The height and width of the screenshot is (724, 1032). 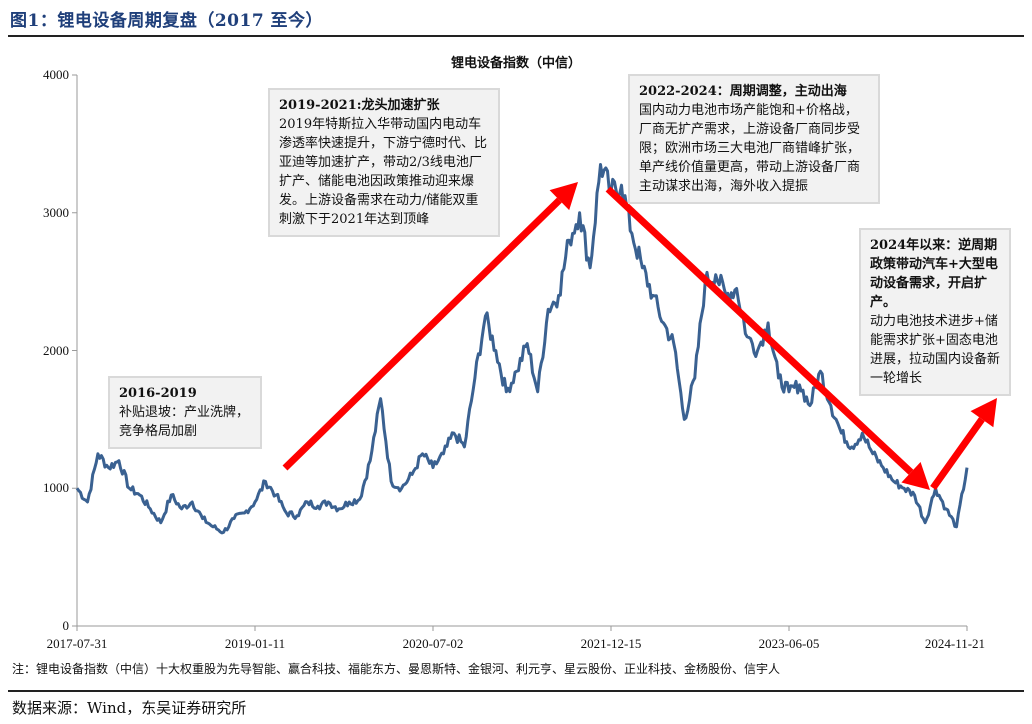 What do you see at coordinates (611, 643) in the screenshot?
I see `x-tick-label: 2021-12-15` at bounding box center [611, 643].